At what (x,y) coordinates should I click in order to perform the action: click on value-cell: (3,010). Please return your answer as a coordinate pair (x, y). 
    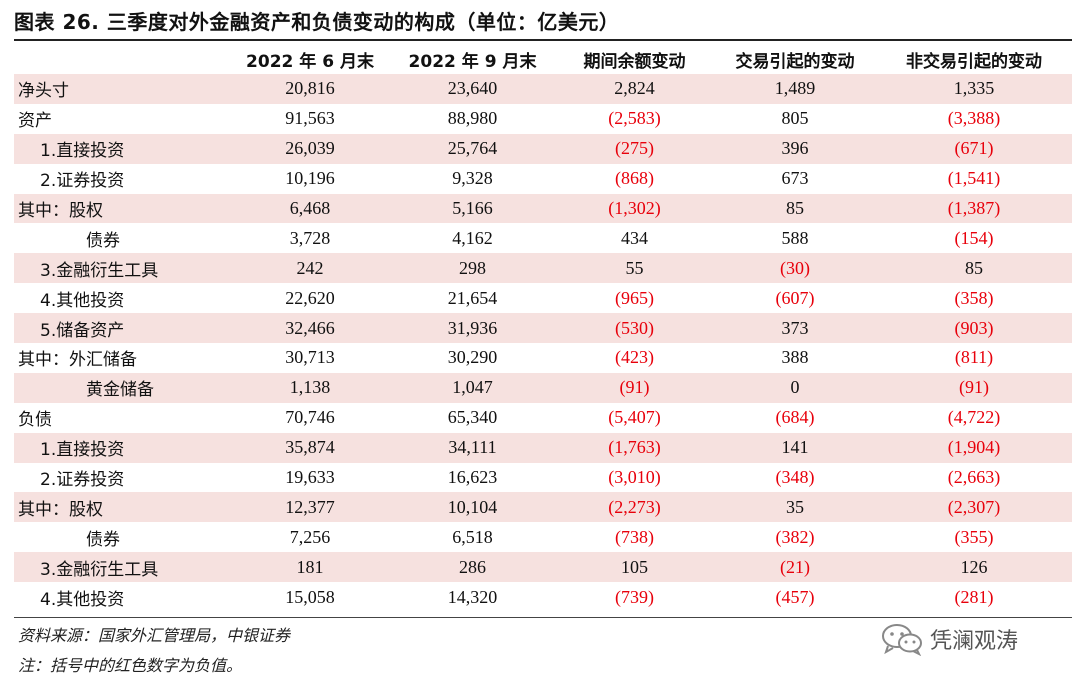
    Looking at the image, I should click on (634, 477).